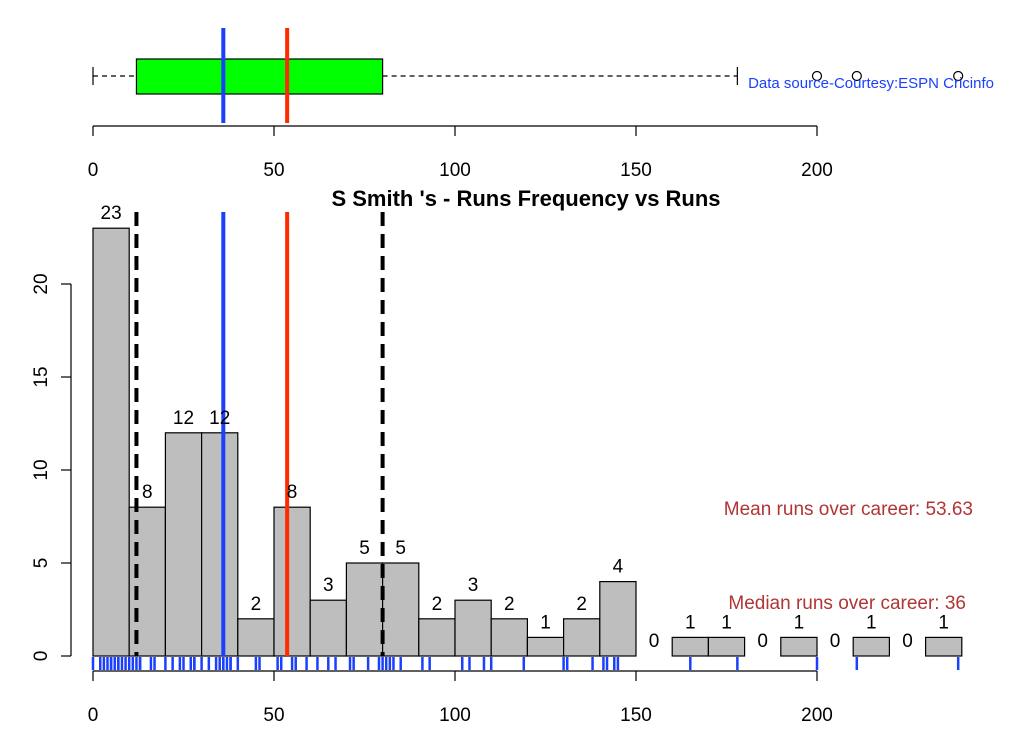 This screenshot has width=1023, height=731. What do you see at coordinates (636, 170) in the screenshot?
I see `boxplot-x-tick-label: 150` at bounding box center [636, 170].